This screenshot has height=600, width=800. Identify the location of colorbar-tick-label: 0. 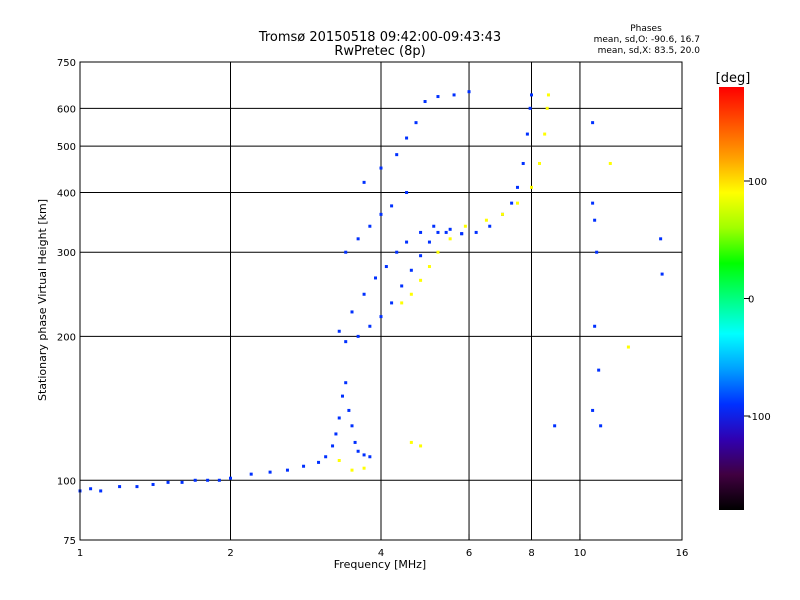
(751, 300).